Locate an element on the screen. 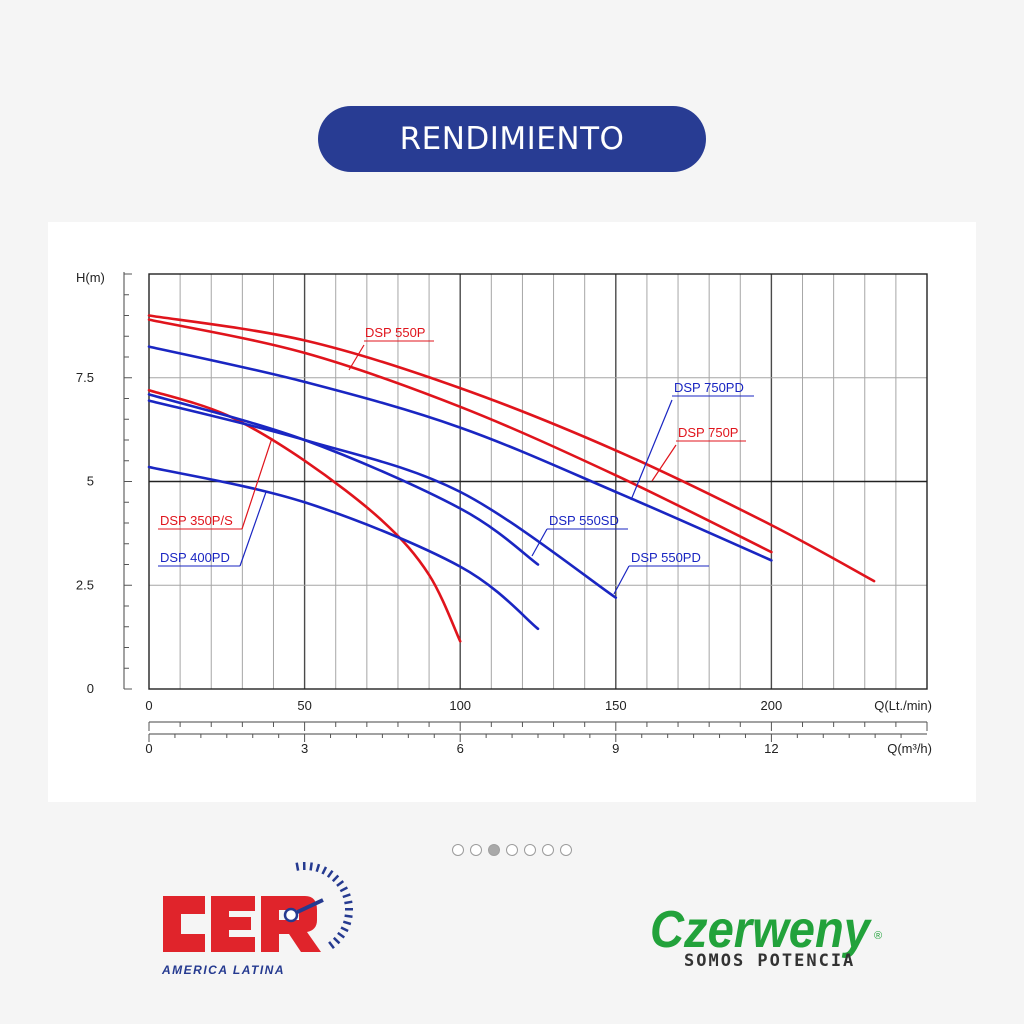  cer-dial-ticks is located at coordinates (324, 905).